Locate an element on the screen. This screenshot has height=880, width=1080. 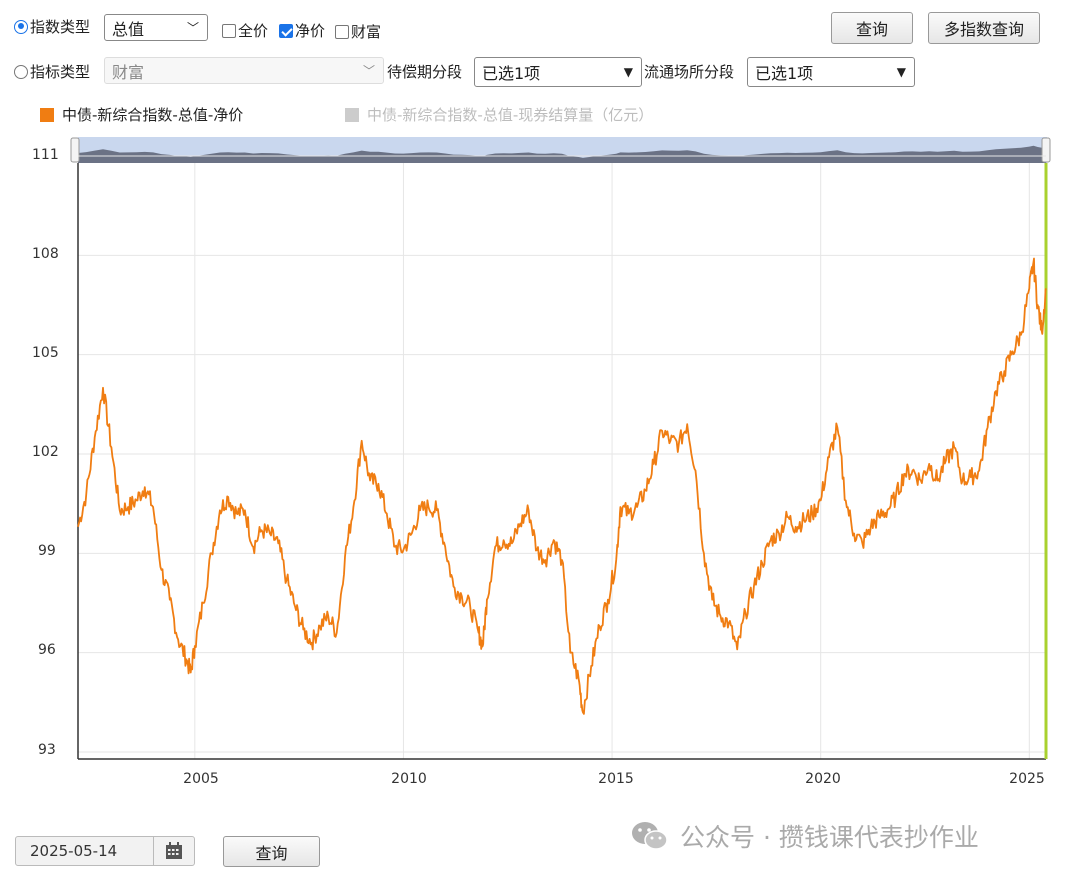
net-price-check-group: 净价 is located at coordinates (302, 30).